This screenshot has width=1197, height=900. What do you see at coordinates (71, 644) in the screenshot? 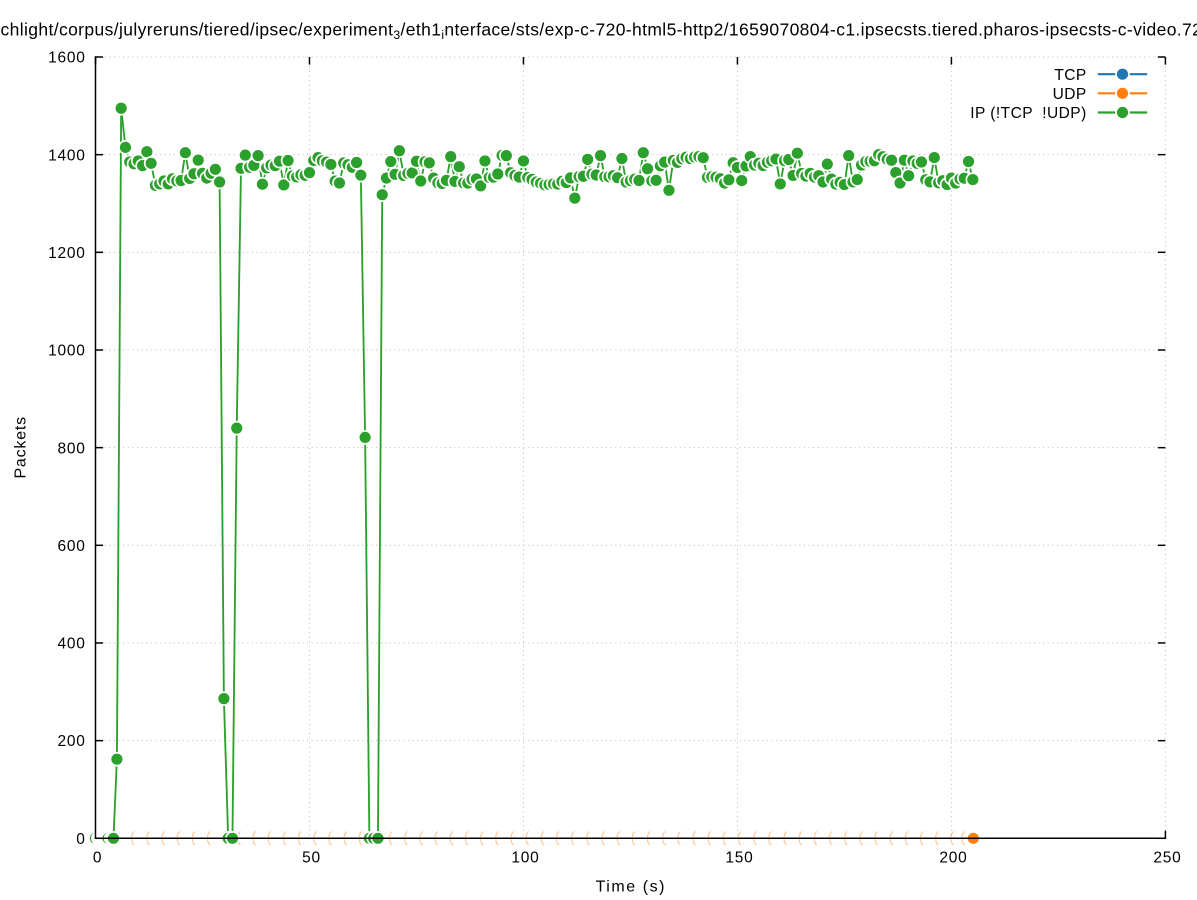
I see `svg-text: 400` at bounding box center [71, 644].